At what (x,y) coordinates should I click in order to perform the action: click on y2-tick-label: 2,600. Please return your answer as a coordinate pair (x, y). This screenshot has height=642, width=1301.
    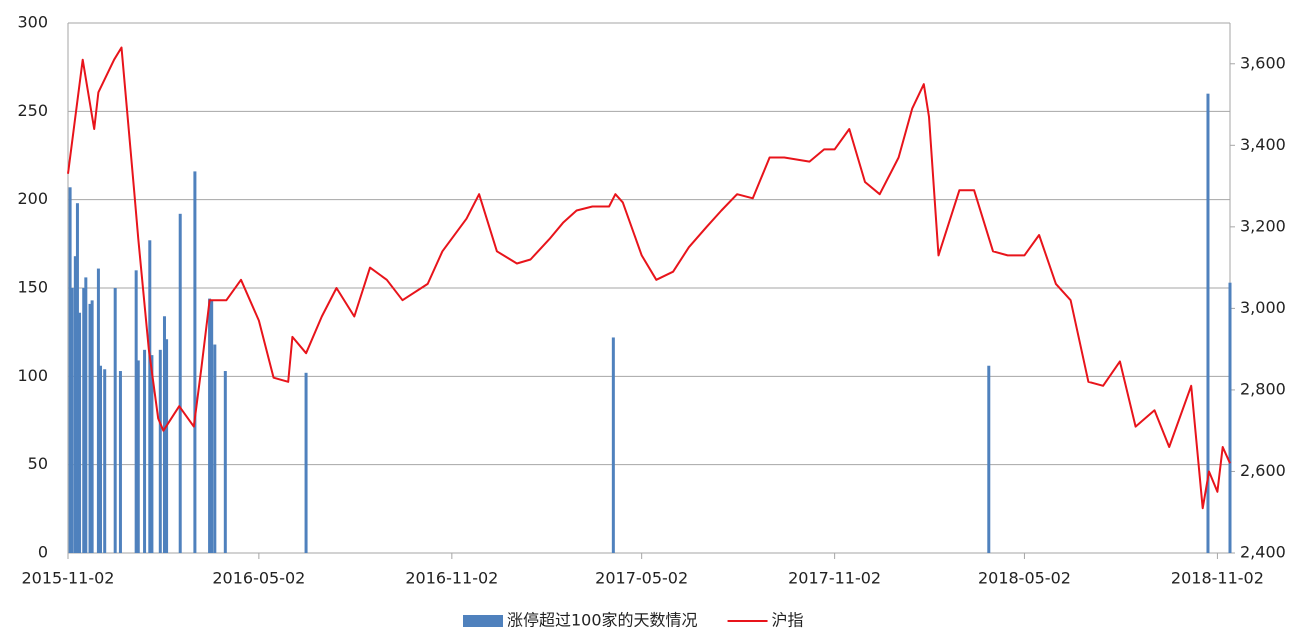
    Looking at the image, I should click on (1263, 470).